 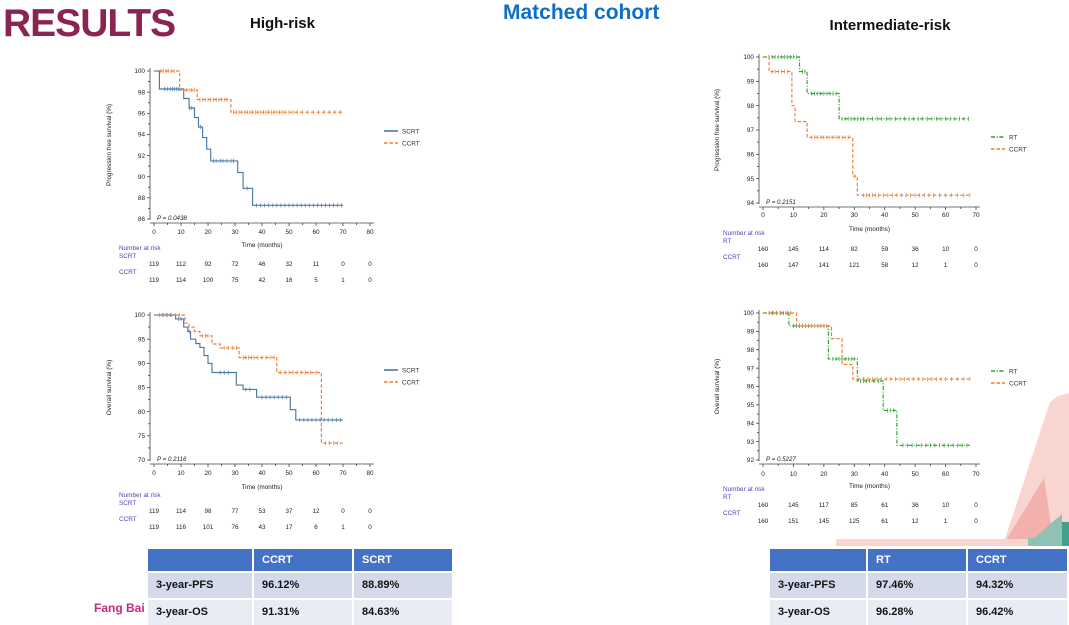 What do you see at coordinates (316, 511) in the screenshot?
I see `risk-count: 12` at bounding box center [316, 511].